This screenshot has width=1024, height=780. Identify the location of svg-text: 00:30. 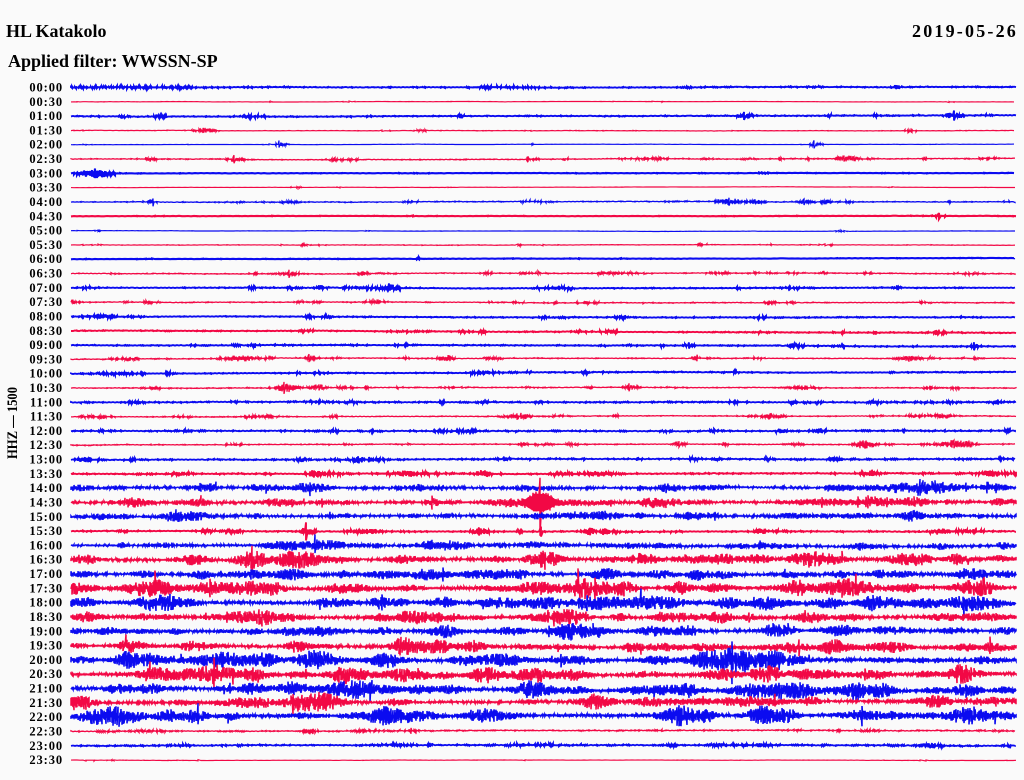
(46, 102).